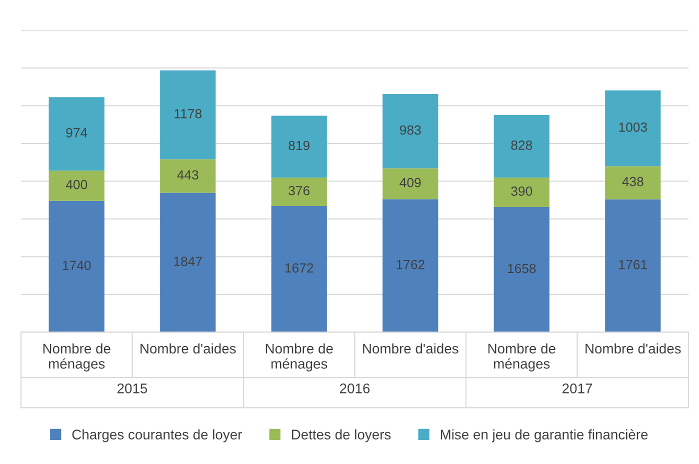 The image size is (699, 464). I want to click on data-label: 438, so click(633, 181).